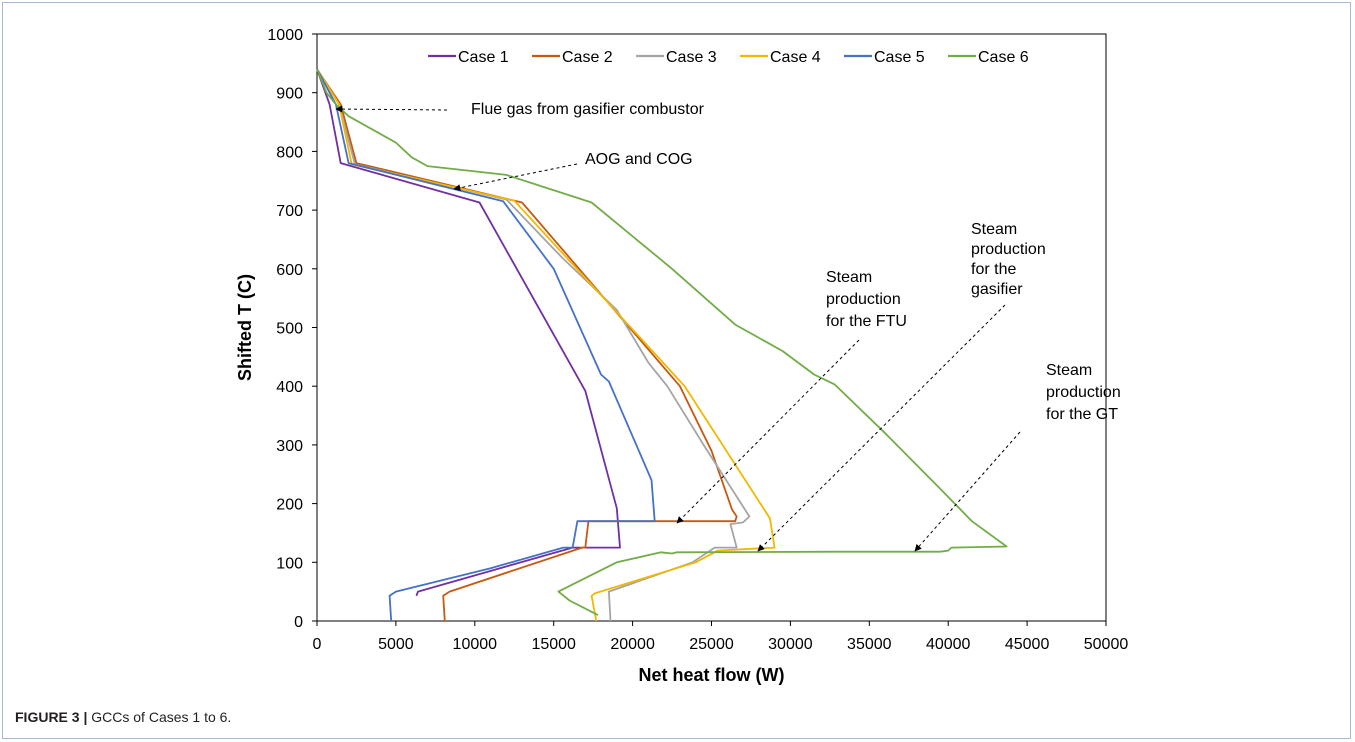  Describe the element at coordinates (632, 644) in the screenshot. I see `x-tick-label: 20000` at that location.